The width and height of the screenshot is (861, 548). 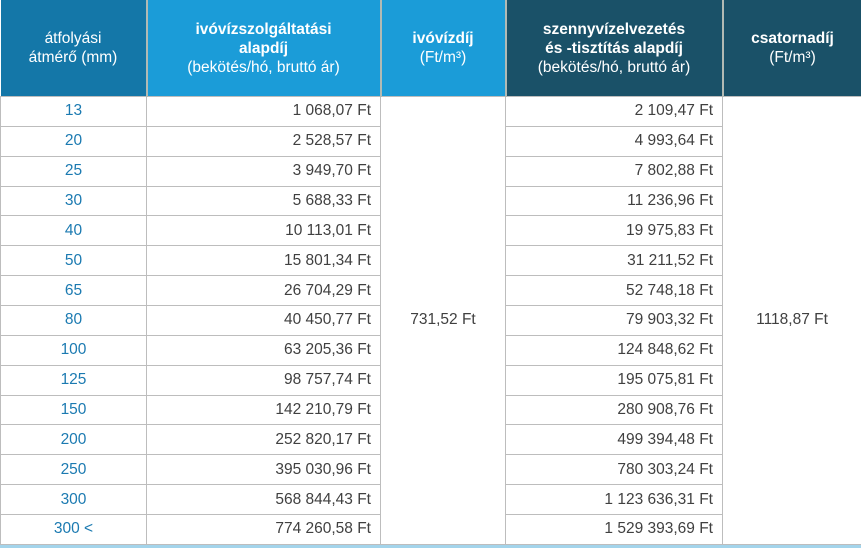 What do you see at coordinates (74, 410) in the screenshot?
I see `diameter-cell: 150` at bounding box center [74, 410].